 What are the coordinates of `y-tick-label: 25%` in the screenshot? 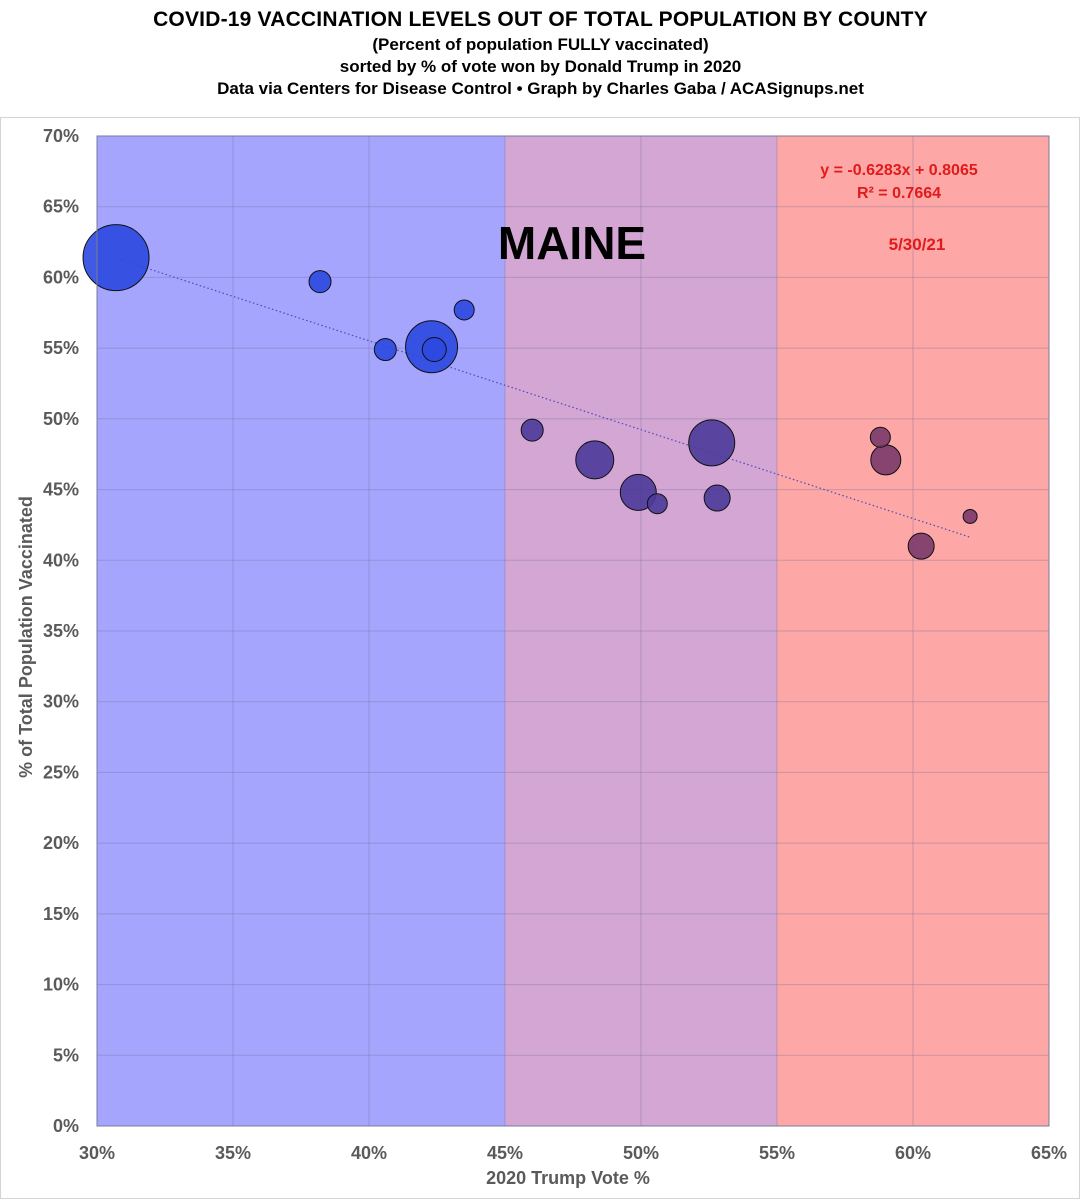 It's located at (61, 772).